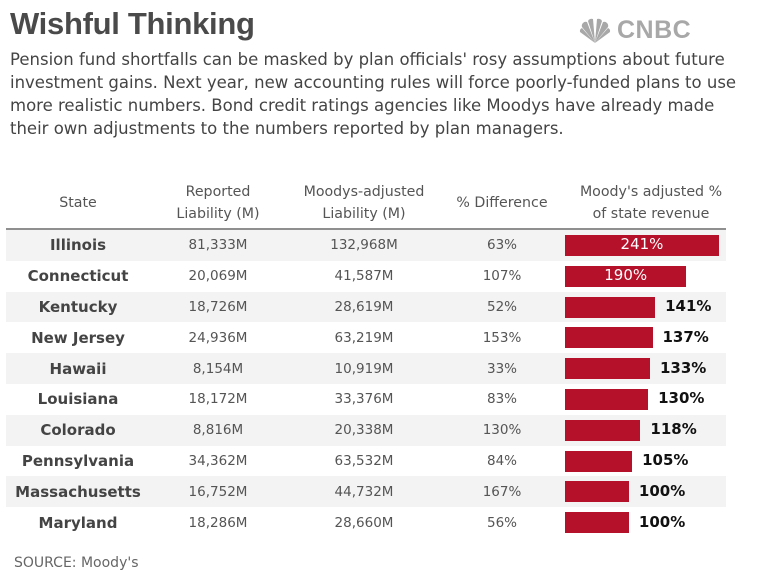 Image resolution: width=760 pixels, height=579 pixels. I want to click on state-name: Illinois, so click(78, 245).